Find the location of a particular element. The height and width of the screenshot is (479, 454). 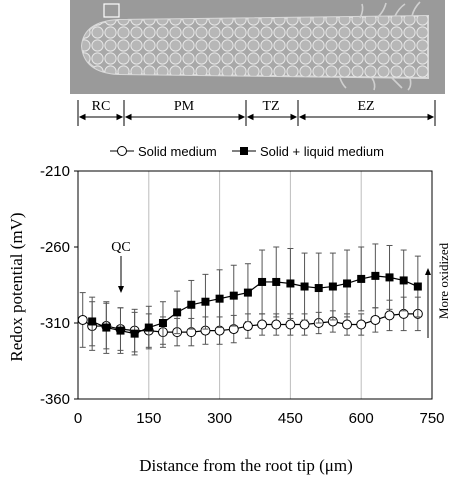

legend: Solid medium Solid + liquid medium is located at coordinates (247, 151).